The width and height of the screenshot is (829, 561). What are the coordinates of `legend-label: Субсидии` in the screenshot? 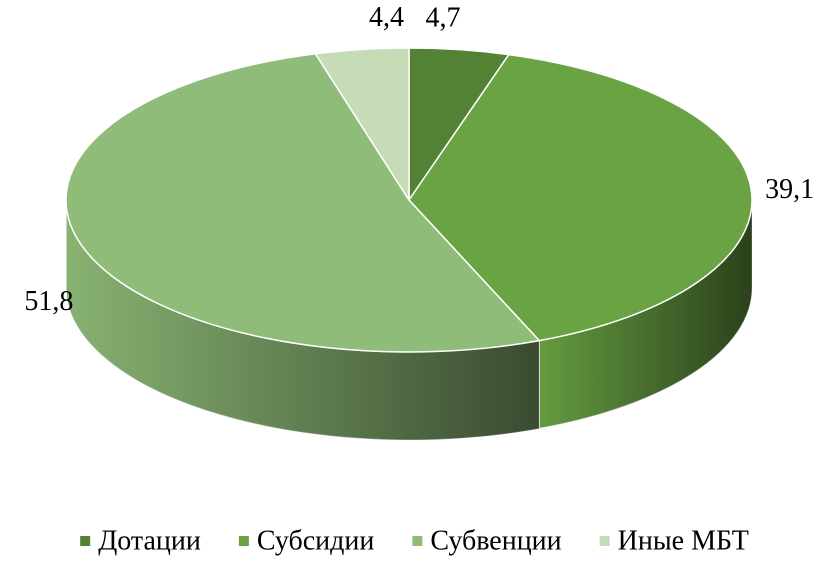 It's located at (315, 540).